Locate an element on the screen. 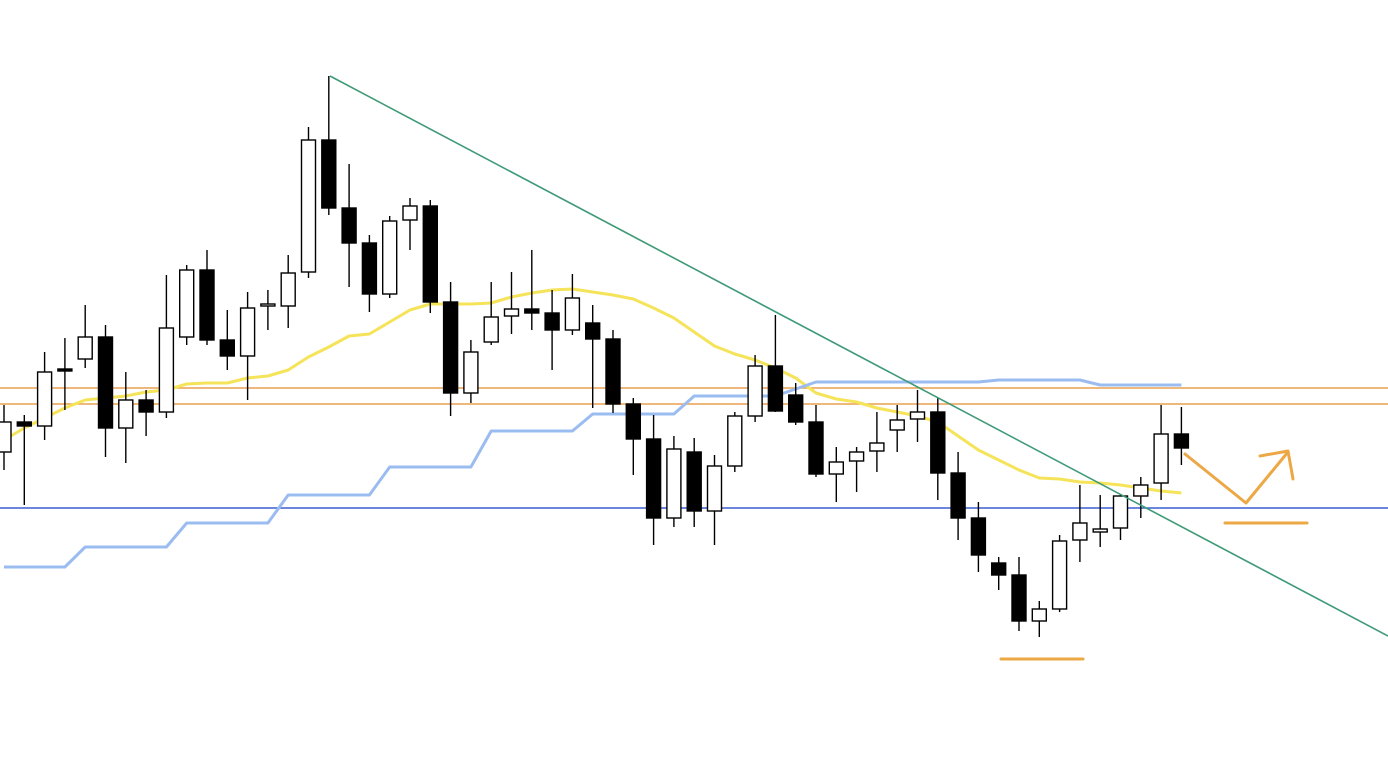 The image size is (1388, 776). annotation is located at coordinates (1154, 555).